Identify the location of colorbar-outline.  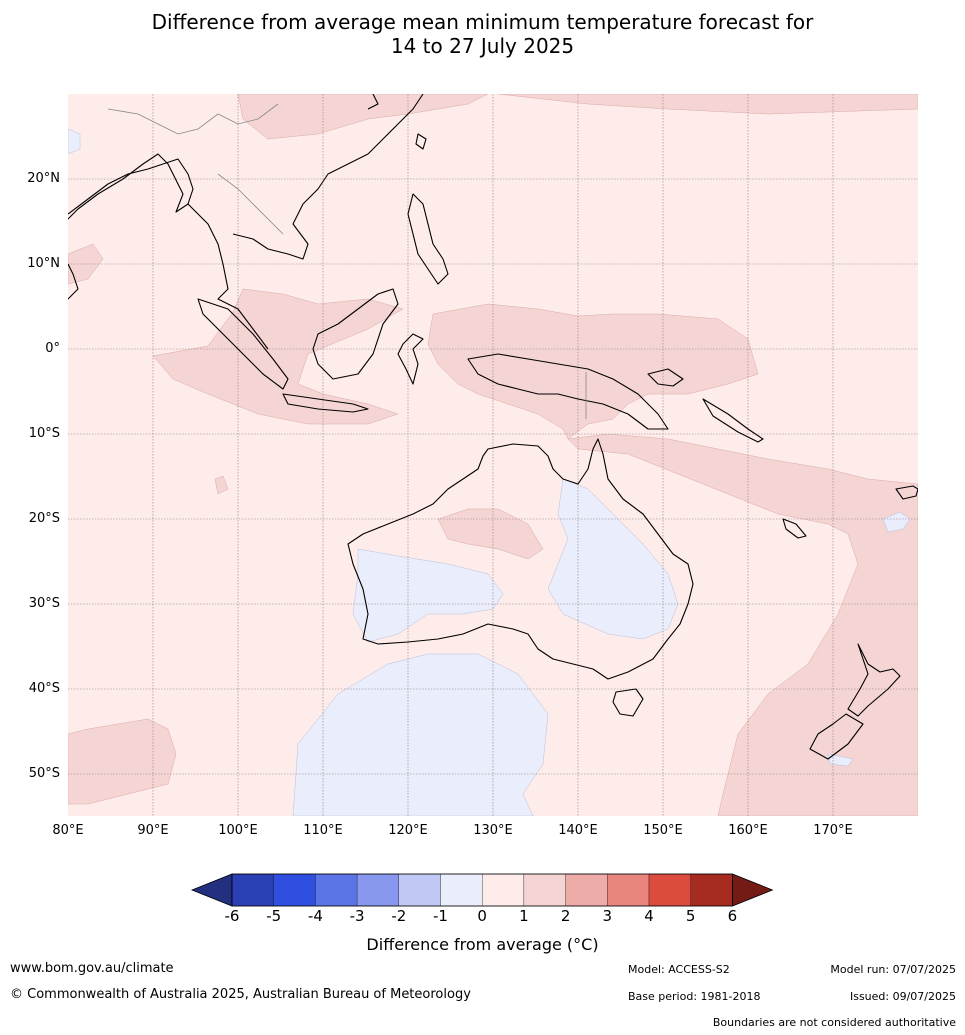
(482, 890).